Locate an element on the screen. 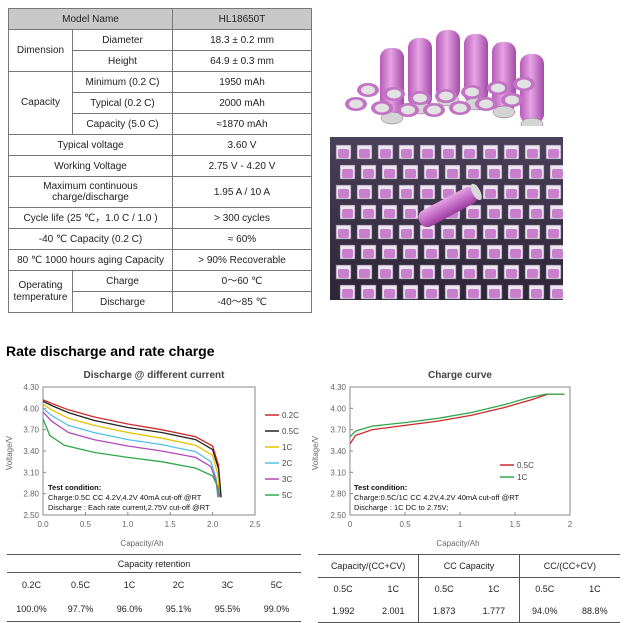  spec-value: 18.3 ± 0.2 mm is located at coordinates (242, 40).